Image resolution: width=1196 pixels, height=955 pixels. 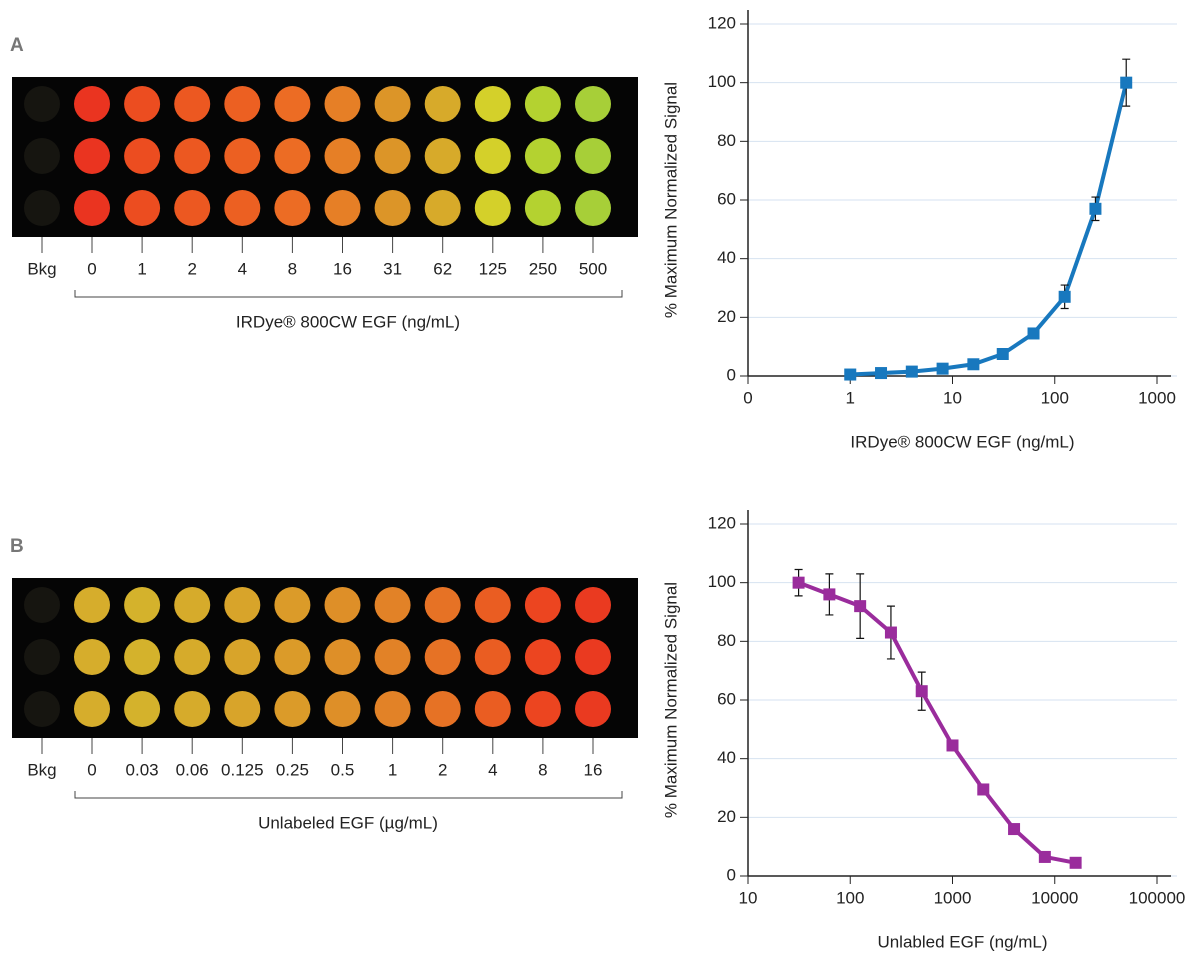 I want to click on x-tick-label: 1, so click(x=850, y=397).